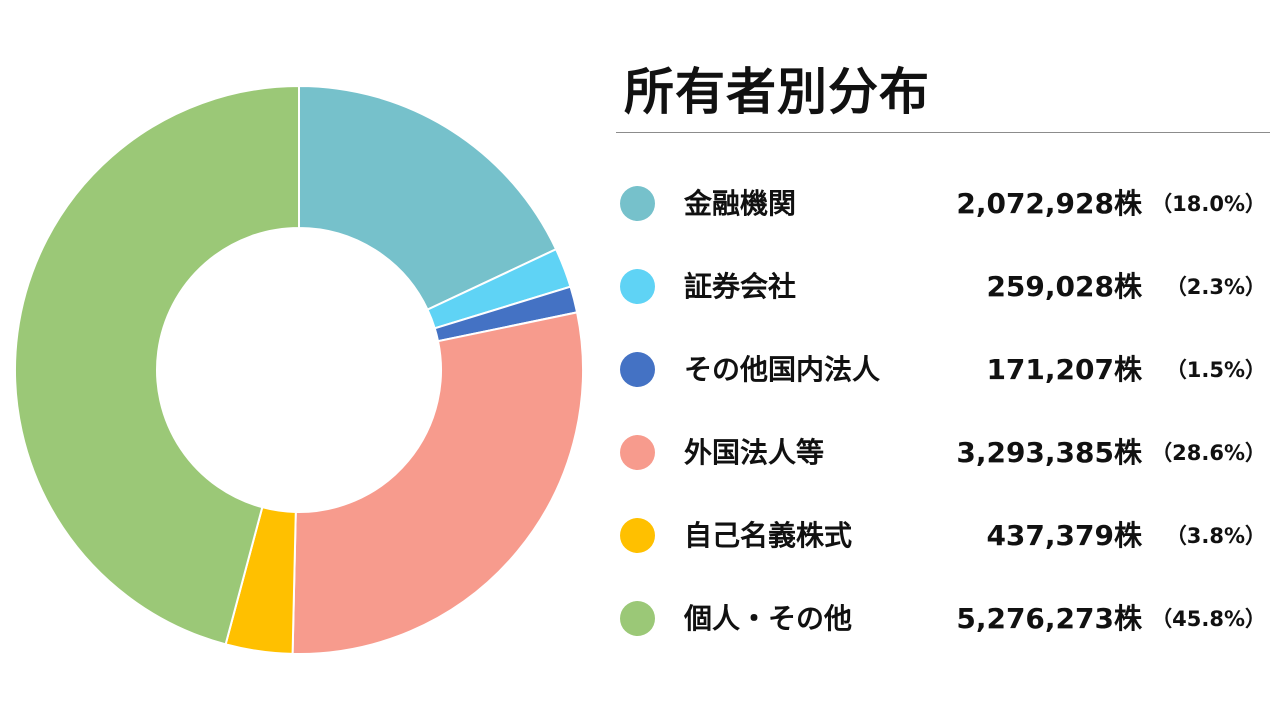  Describe the element at coordinates (1215, 287) in the screenshot. I see `legend-percent: （2.3%）` at that location.